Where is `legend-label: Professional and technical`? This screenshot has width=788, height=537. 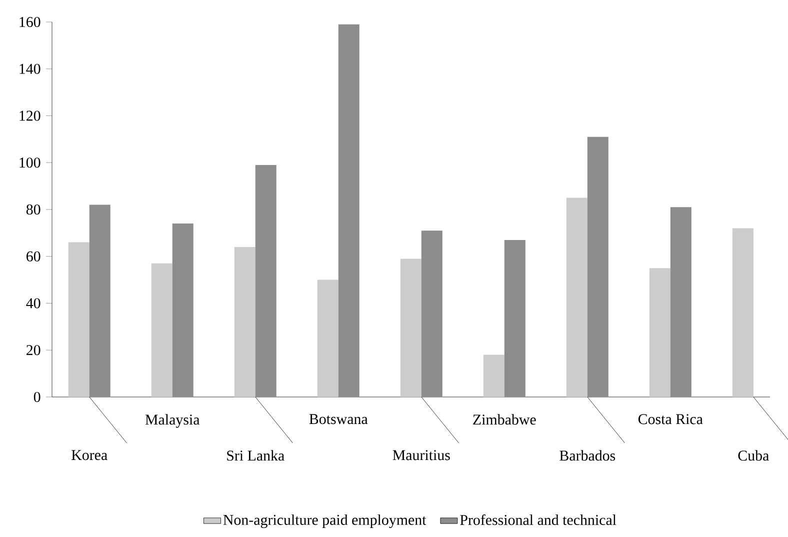 legend-label: Professional and technical is located at coordinates (538, 520).